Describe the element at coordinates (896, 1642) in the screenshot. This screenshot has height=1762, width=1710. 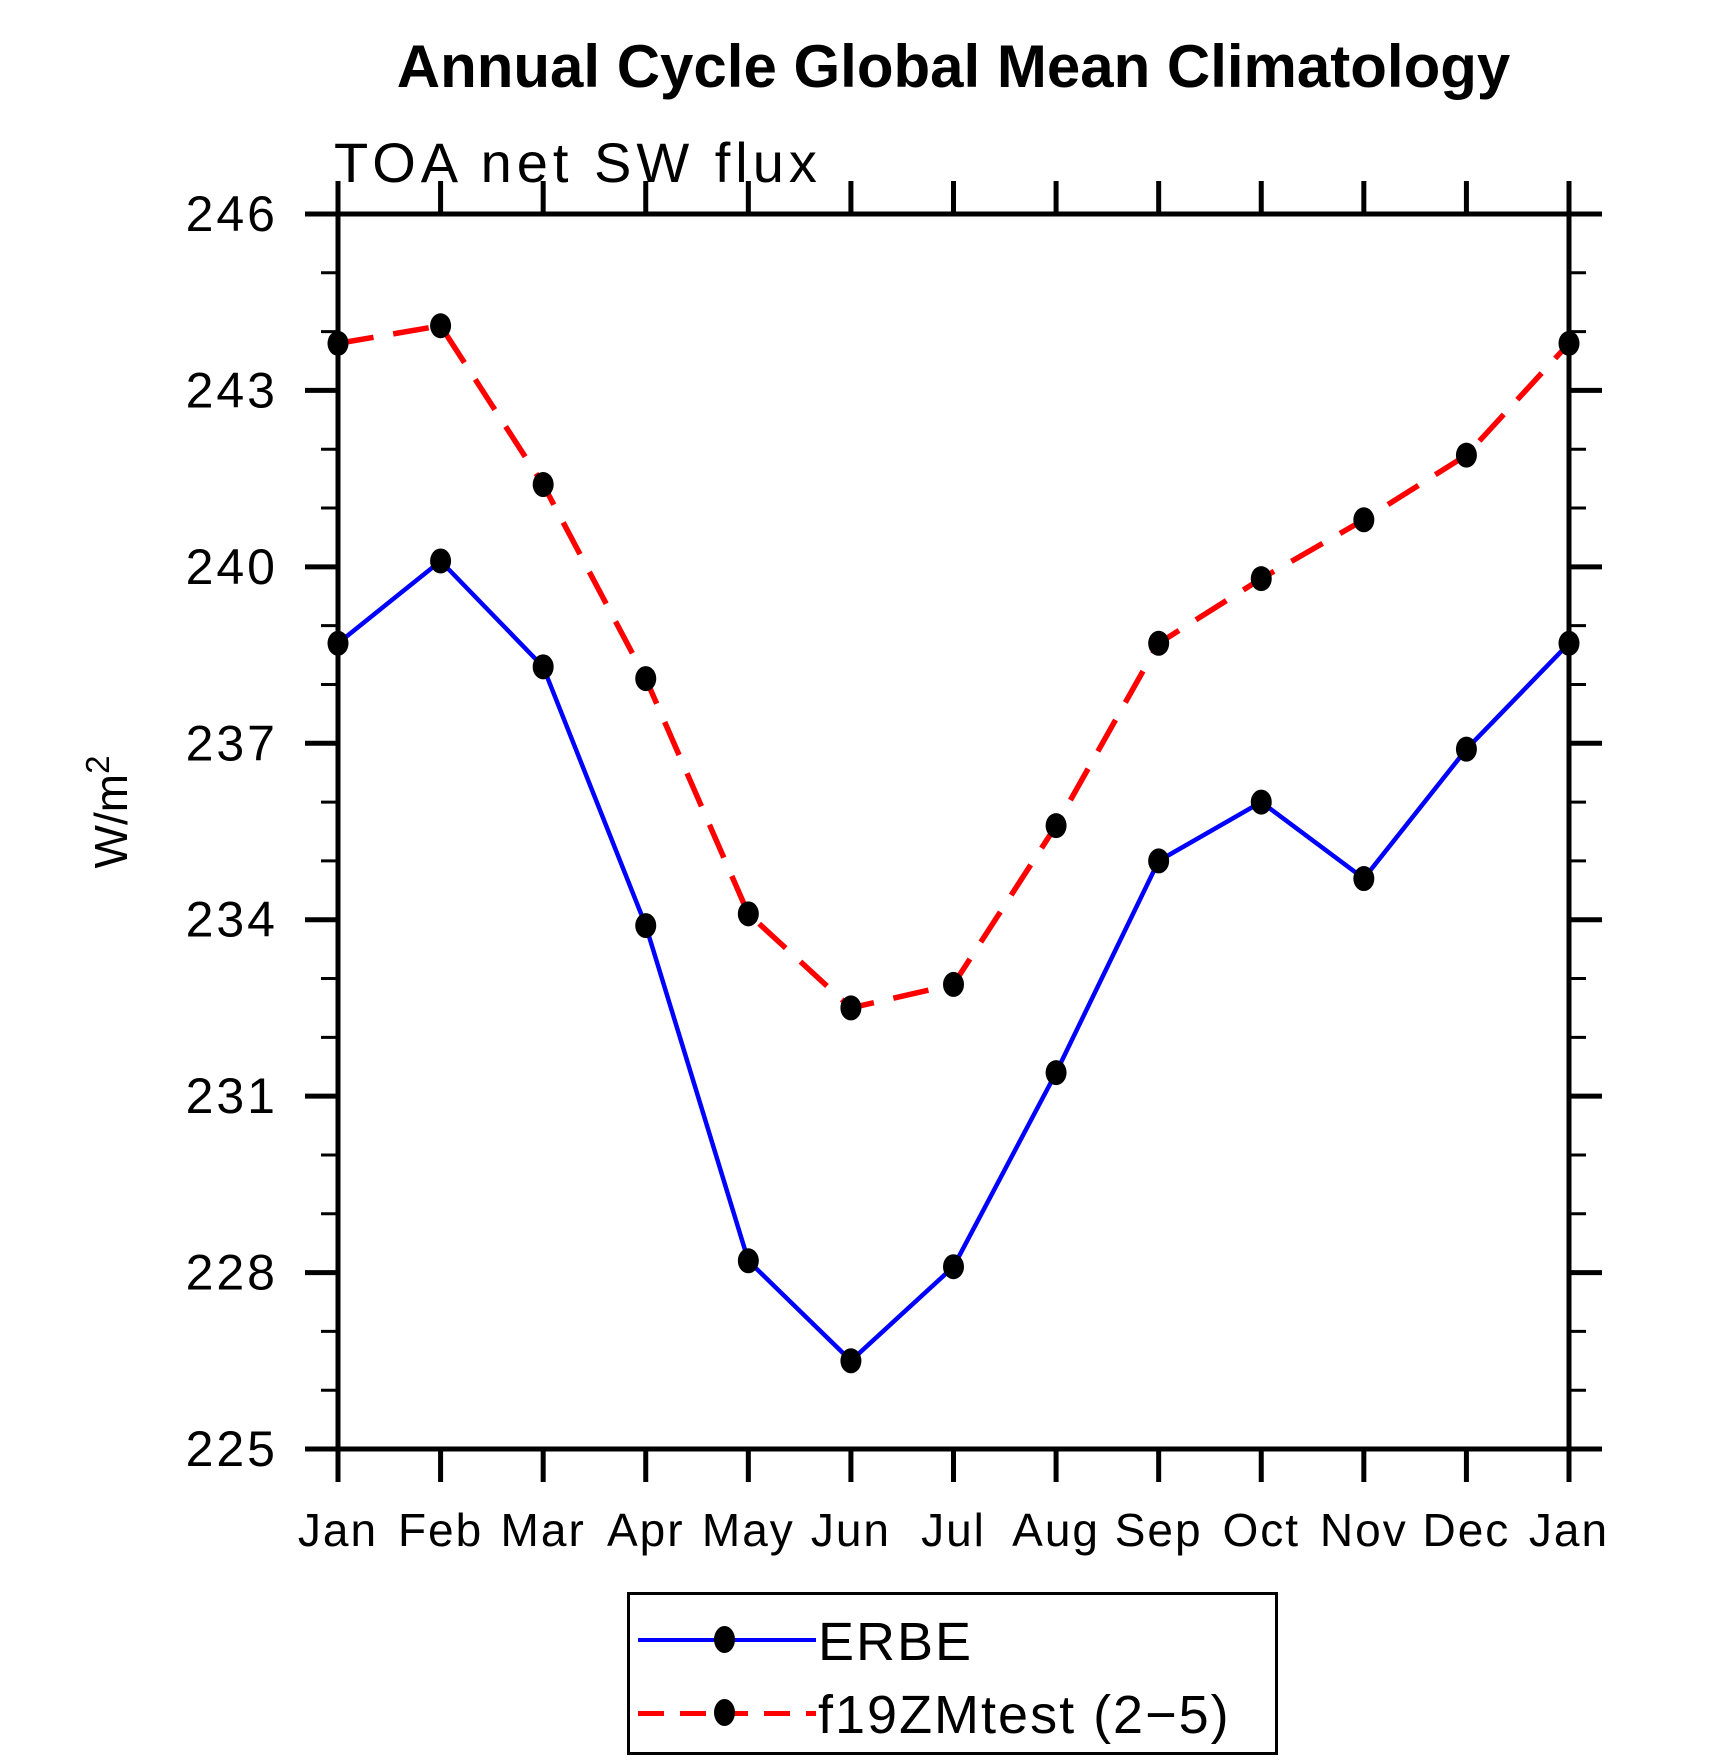
I see `legend-label-erbe: ERBE` at that location.